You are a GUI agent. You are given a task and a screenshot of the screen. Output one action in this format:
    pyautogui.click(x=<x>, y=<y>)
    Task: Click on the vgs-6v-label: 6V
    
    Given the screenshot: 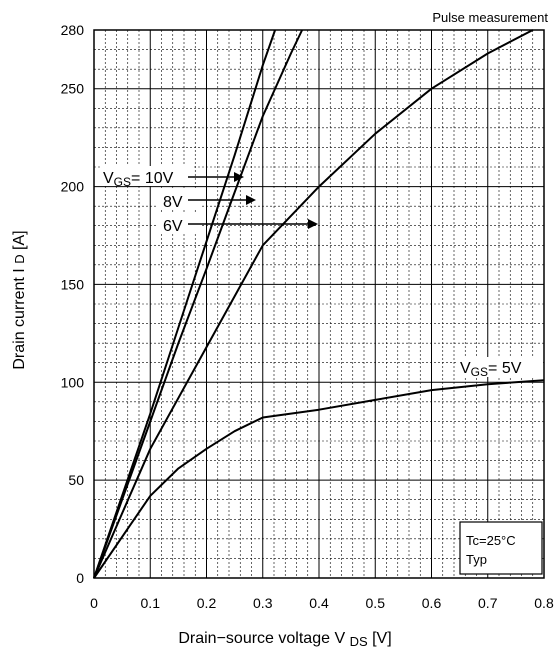 What is the action you would take?
    pyautogui.click(x=173, y=226)
    